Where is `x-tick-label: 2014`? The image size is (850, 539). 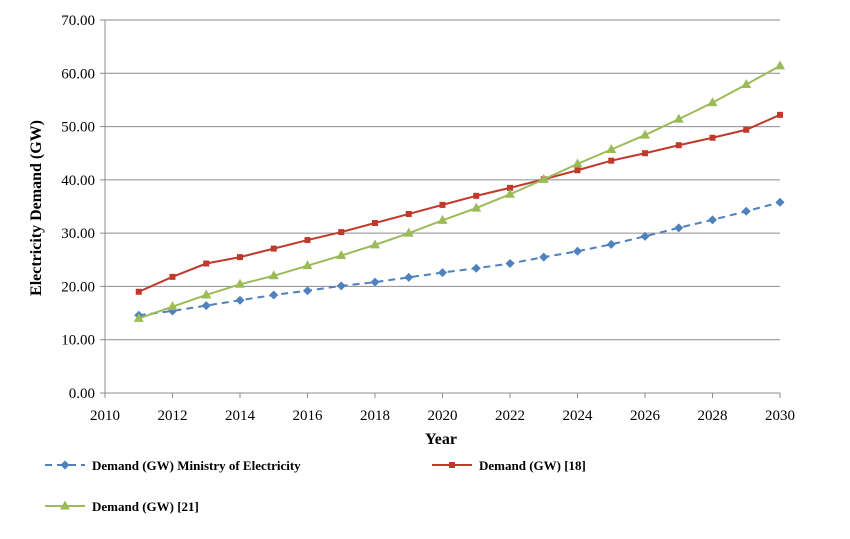 x-tick-label: 2014 is located at coordinates (240, 416).